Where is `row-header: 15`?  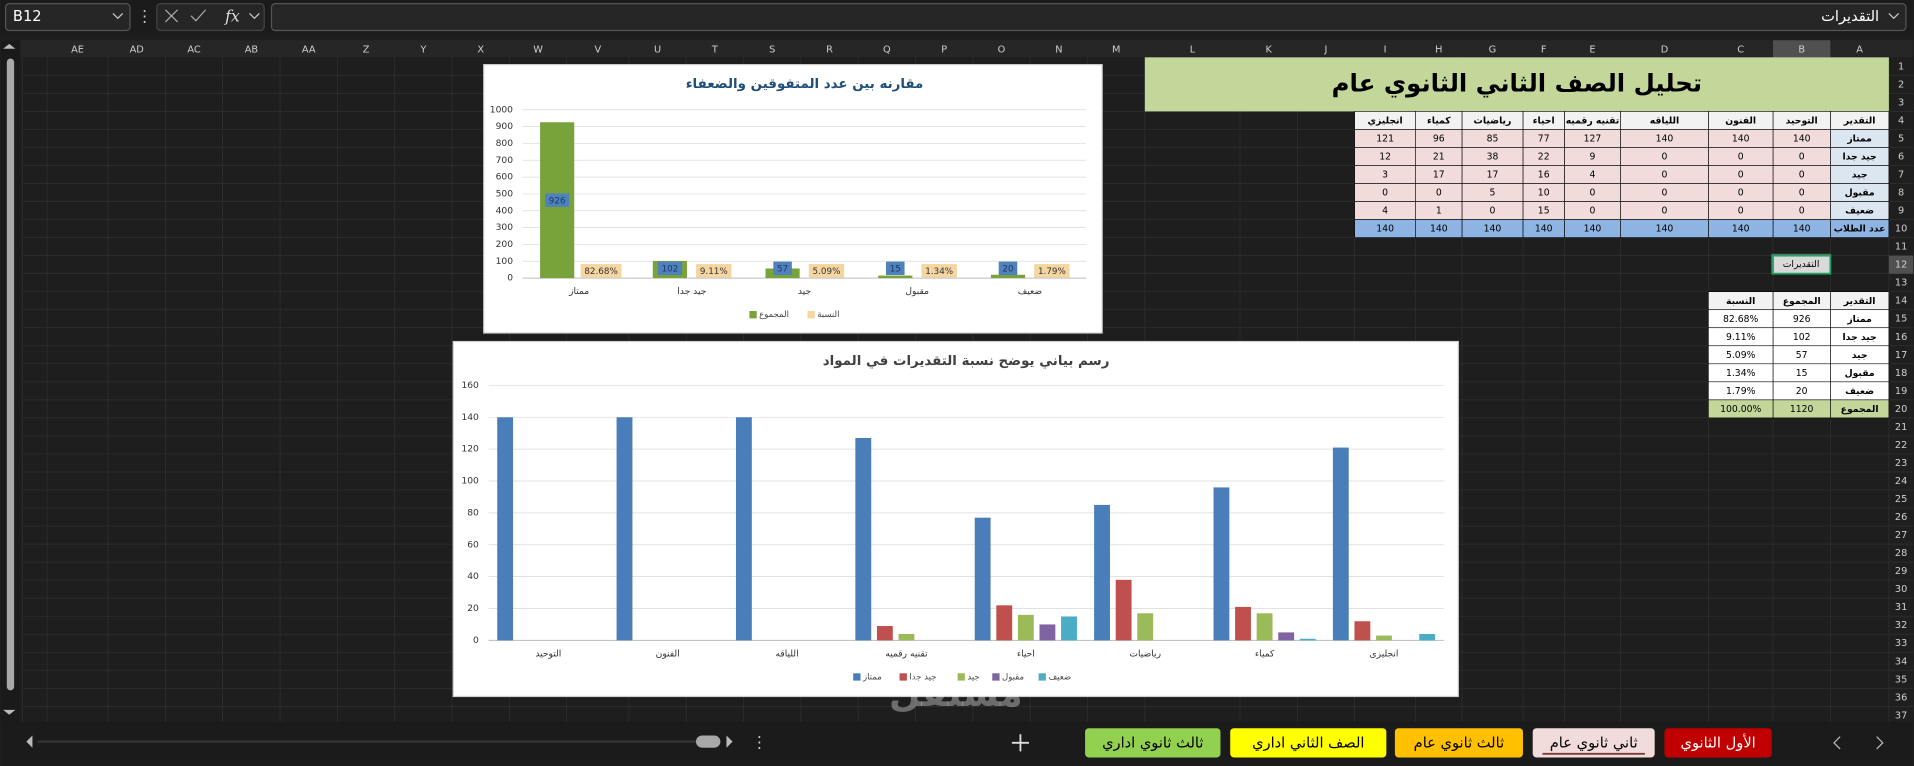 row-header: 15 is located at coordinates (1901, 319).